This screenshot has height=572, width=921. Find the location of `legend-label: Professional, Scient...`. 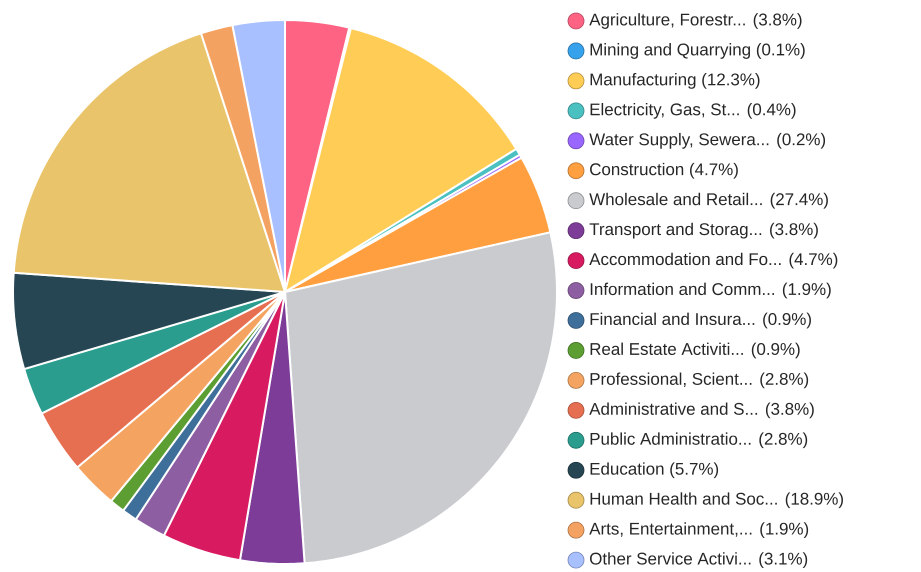

legend-label: Professional, Scient... is located at coordinates (671, 379).